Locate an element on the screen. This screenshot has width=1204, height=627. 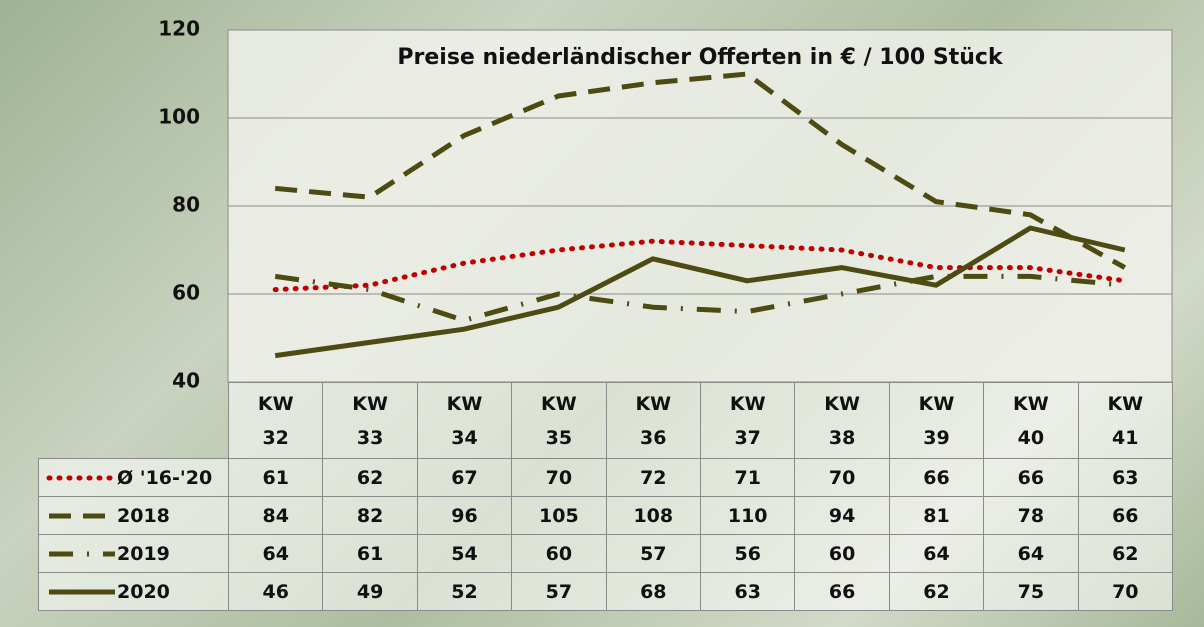
cell-text: 75 is located at coordinates (1031, 591).